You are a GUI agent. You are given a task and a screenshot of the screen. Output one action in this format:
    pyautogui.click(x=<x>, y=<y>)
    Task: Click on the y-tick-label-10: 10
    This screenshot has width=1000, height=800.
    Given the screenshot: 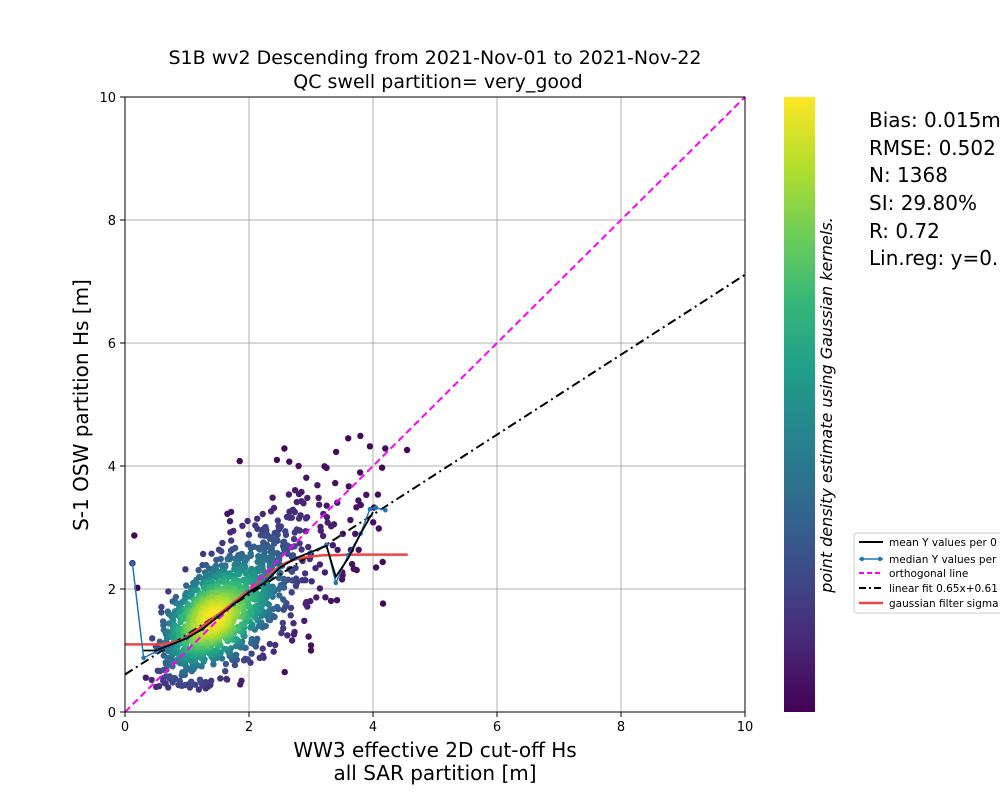 What is the action you would take?
    pyautogui.click(x=107, y=98)
    